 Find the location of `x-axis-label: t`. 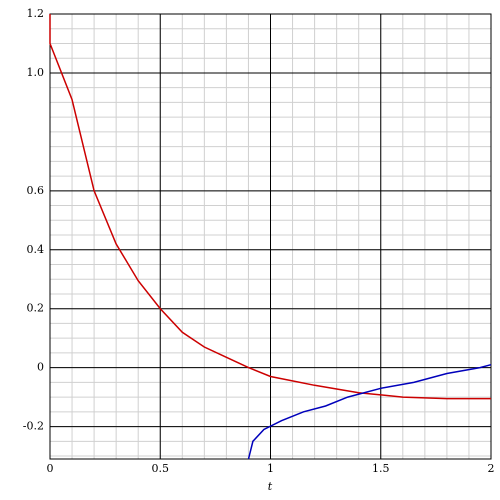

x-axis-label: t is located at coordinates (270, 486).